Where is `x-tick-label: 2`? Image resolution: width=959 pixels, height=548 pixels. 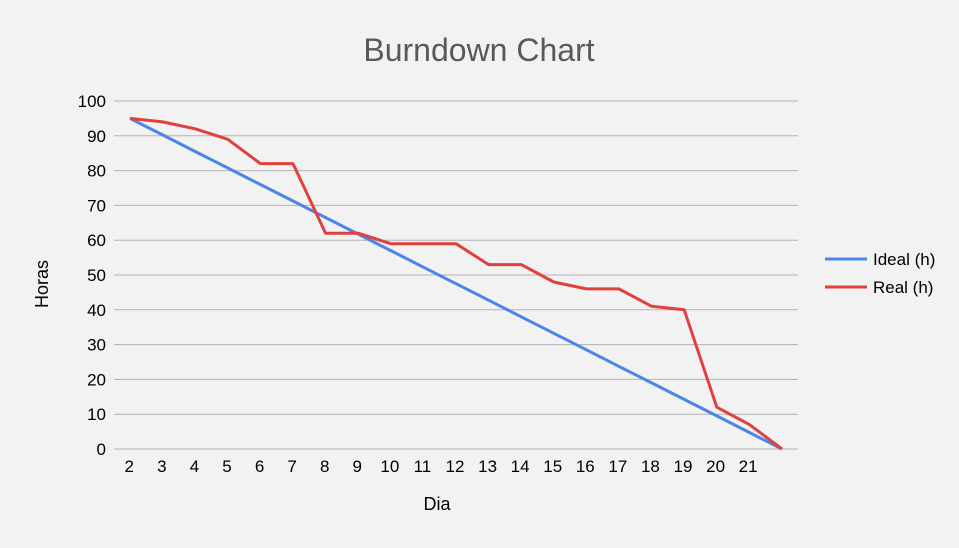
x-tick-label: 2 is located at coordinates (129, 466).